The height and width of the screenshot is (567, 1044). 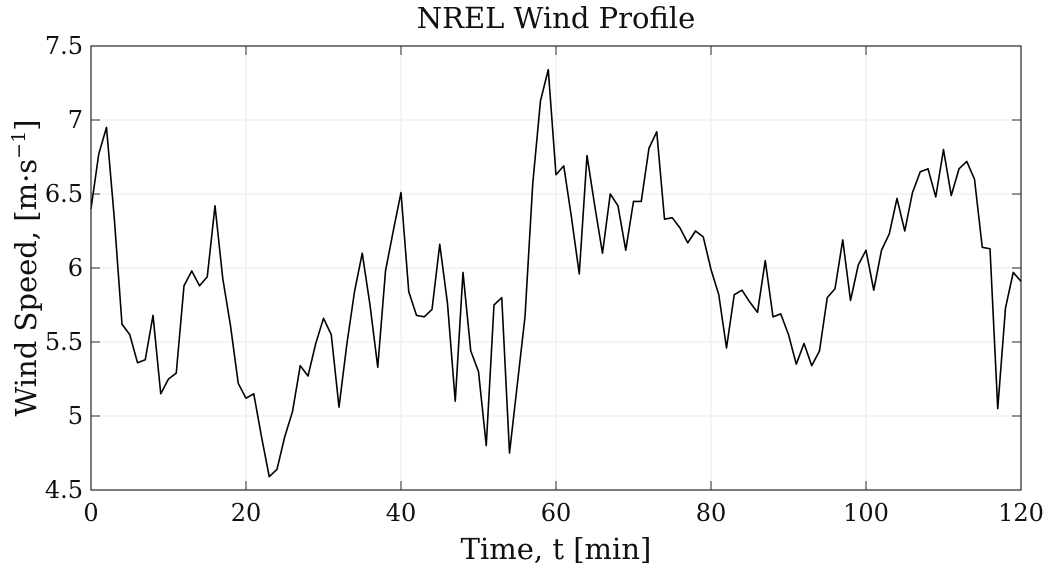 What do you see at coordinates (26, 124) in the screenshot?
I see `y-axis-label-end: ]` at bounding box center [26, 124].